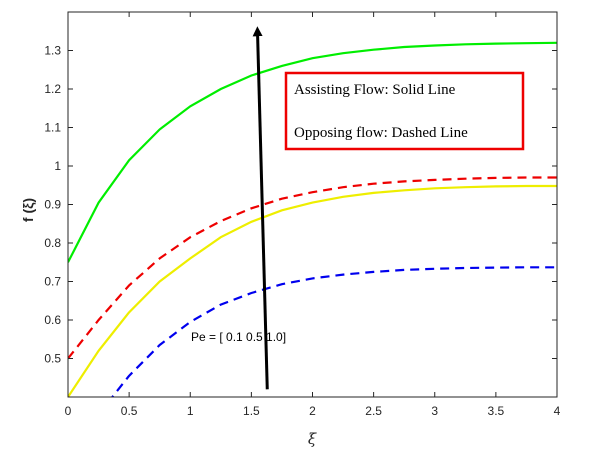  What do you see at coordinates (52, 205) in the screenshot?
I see `y-tick-label: 0.9` at bounding box center [52, 205].